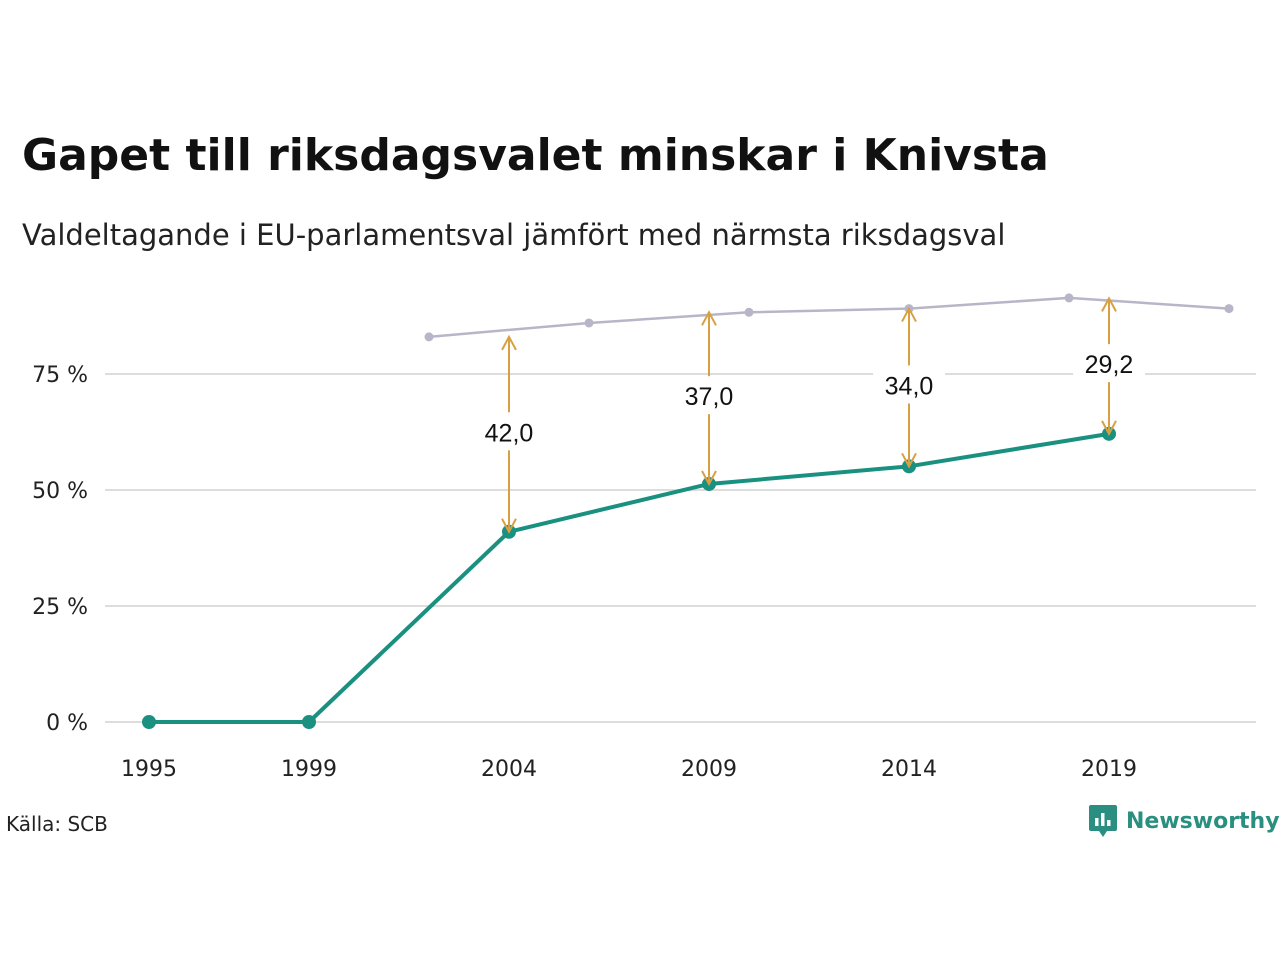 Image resolution: width=1280 pixels, height=960 pixels. Describe the element at coordinates (149, 769) in the screenshot. I see `x-tick-label: 1995` at that location.